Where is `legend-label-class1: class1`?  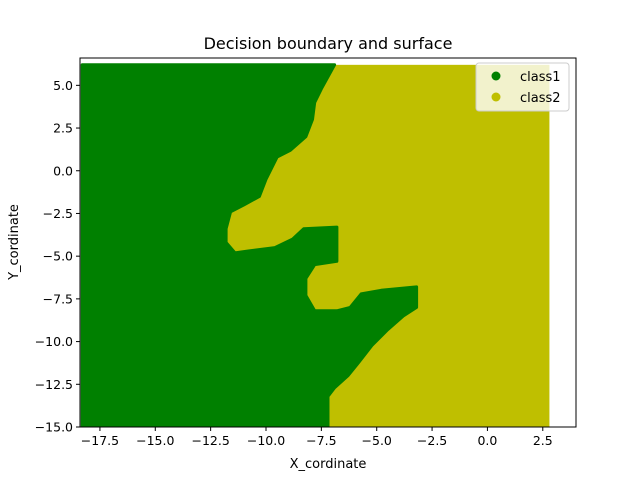 legend-label-class1: class1 is located at coordinates (540, 77).